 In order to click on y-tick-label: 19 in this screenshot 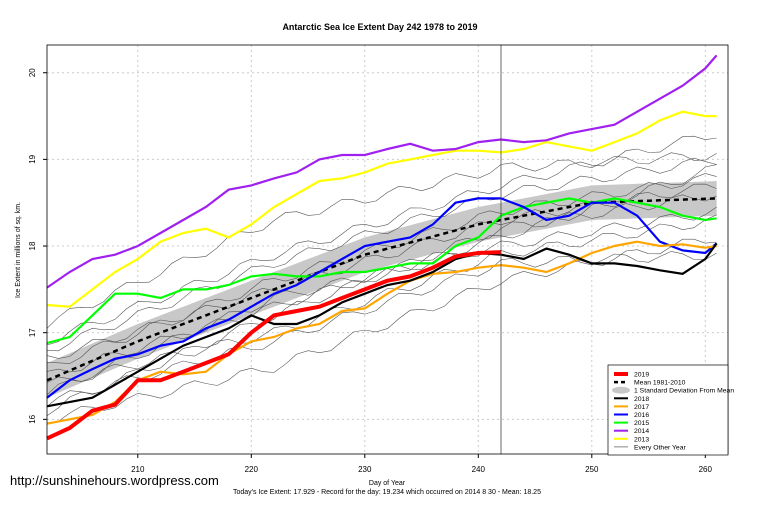, I will do `click(32, 158)`.